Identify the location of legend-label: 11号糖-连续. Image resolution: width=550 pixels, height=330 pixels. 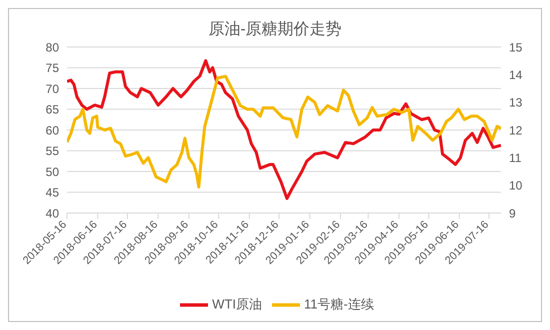
(339, 304).